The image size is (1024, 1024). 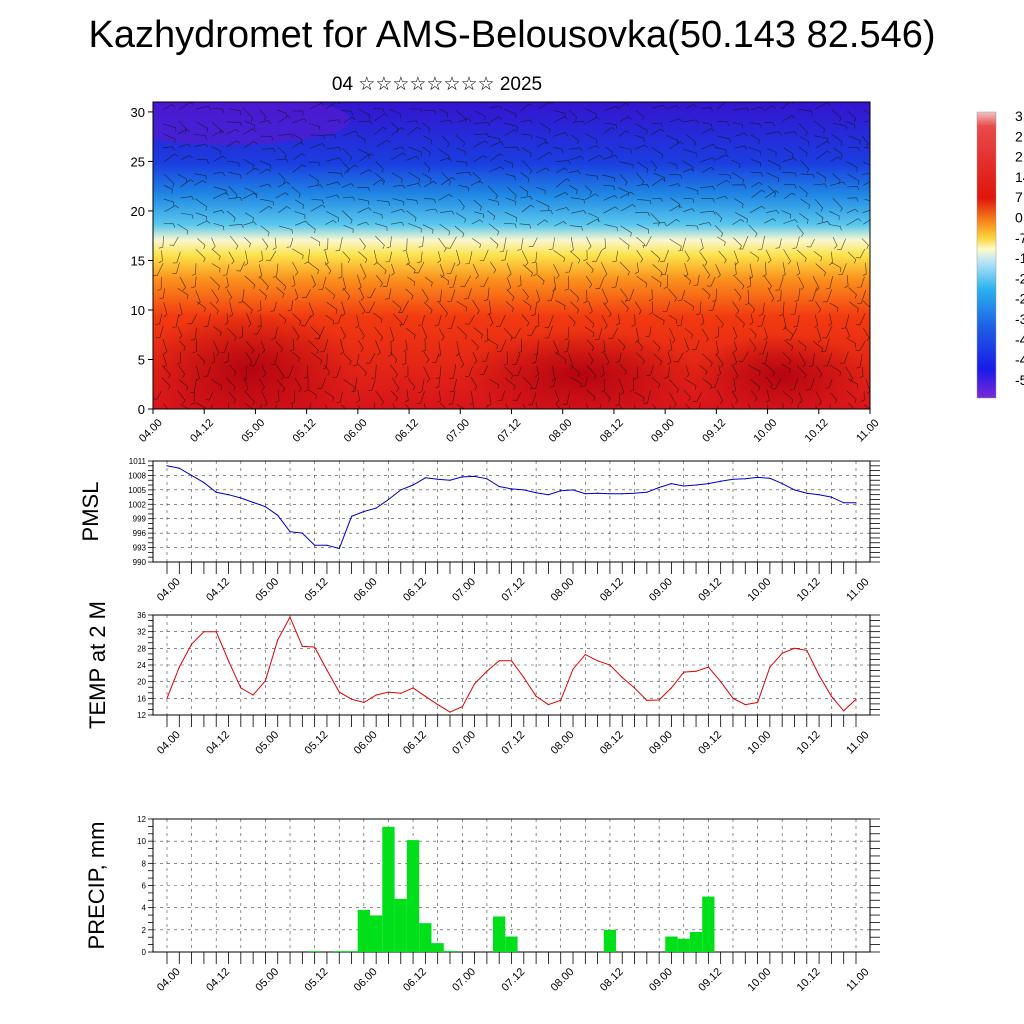 I want to click on heatmap-x-tick-label: 07.00, so click(x=458, y=431).